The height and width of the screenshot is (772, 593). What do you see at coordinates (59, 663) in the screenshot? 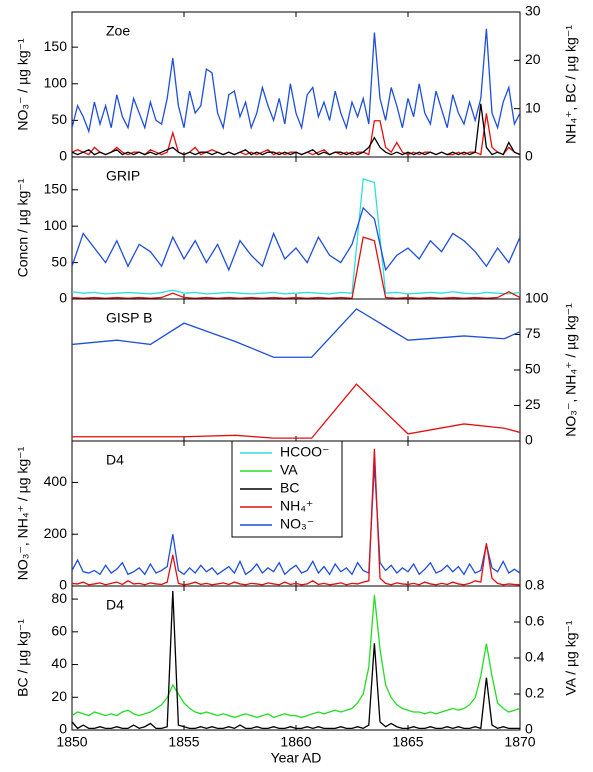
I see `y-tick-label: 40` at bounding box center [59, 663].